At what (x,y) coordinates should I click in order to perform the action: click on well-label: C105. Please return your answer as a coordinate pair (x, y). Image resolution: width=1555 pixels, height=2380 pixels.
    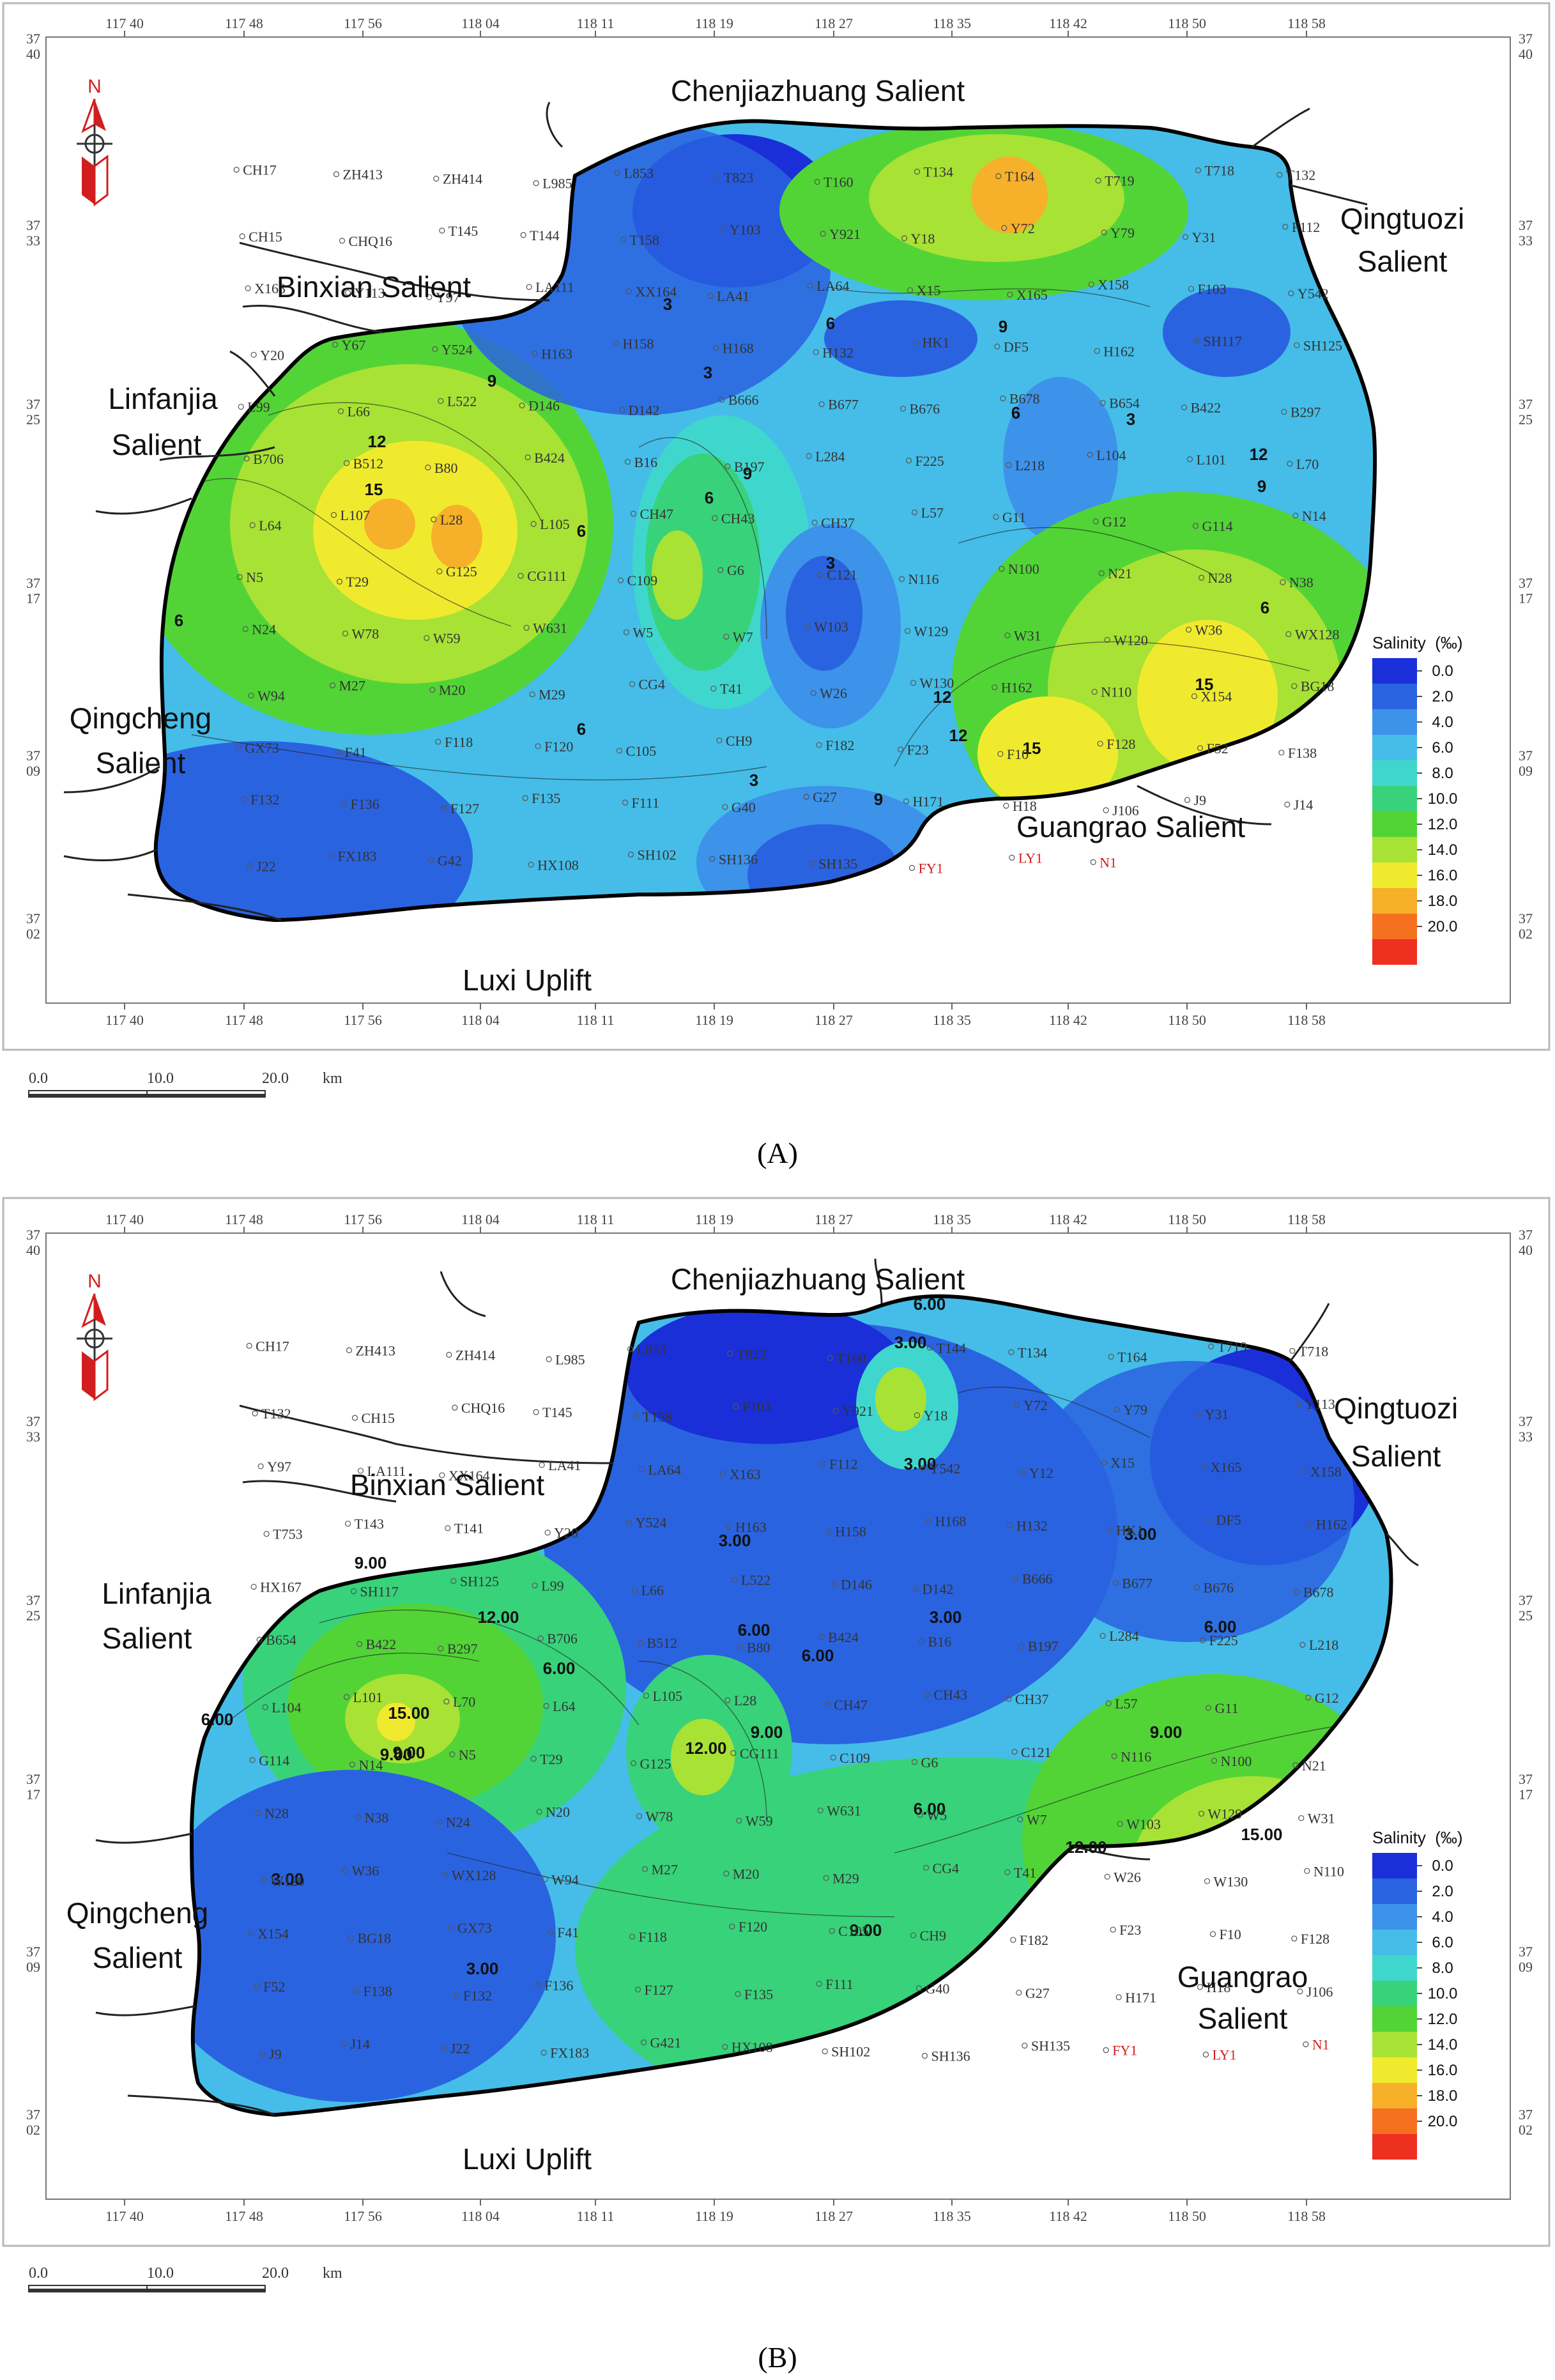
    Looking at the image, I should click on (853, 1931).